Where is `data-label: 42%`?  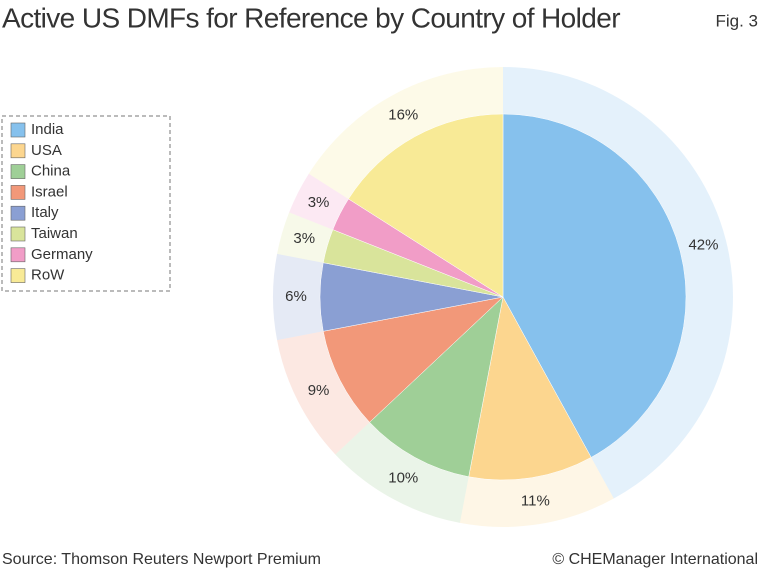
data-label: 42% is located at coordinates (703, 244).